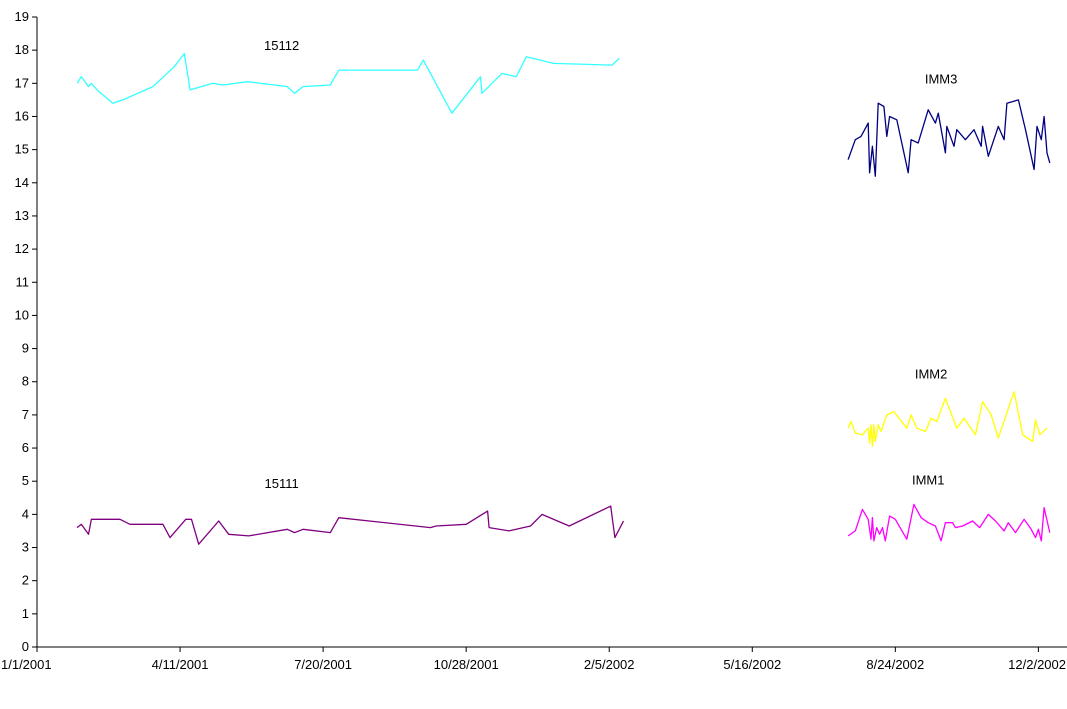 This screenshot has height=709, width=1067. I want to click on y-tick-label: 4, so click(25, 513).